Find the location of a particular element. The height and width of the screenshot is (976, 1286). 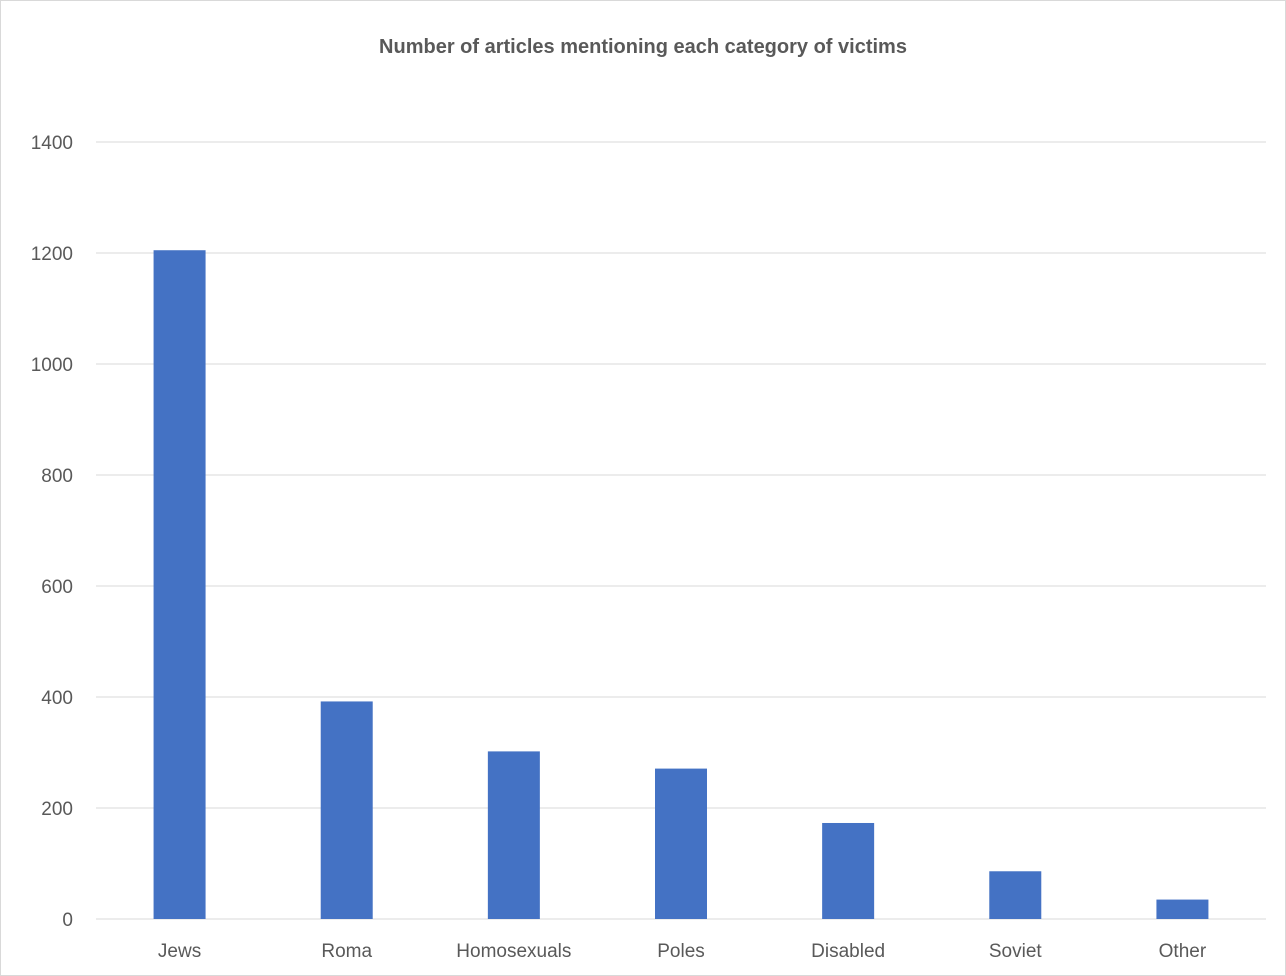

y-tick-label: 800 is located at coordinates (57, 476).